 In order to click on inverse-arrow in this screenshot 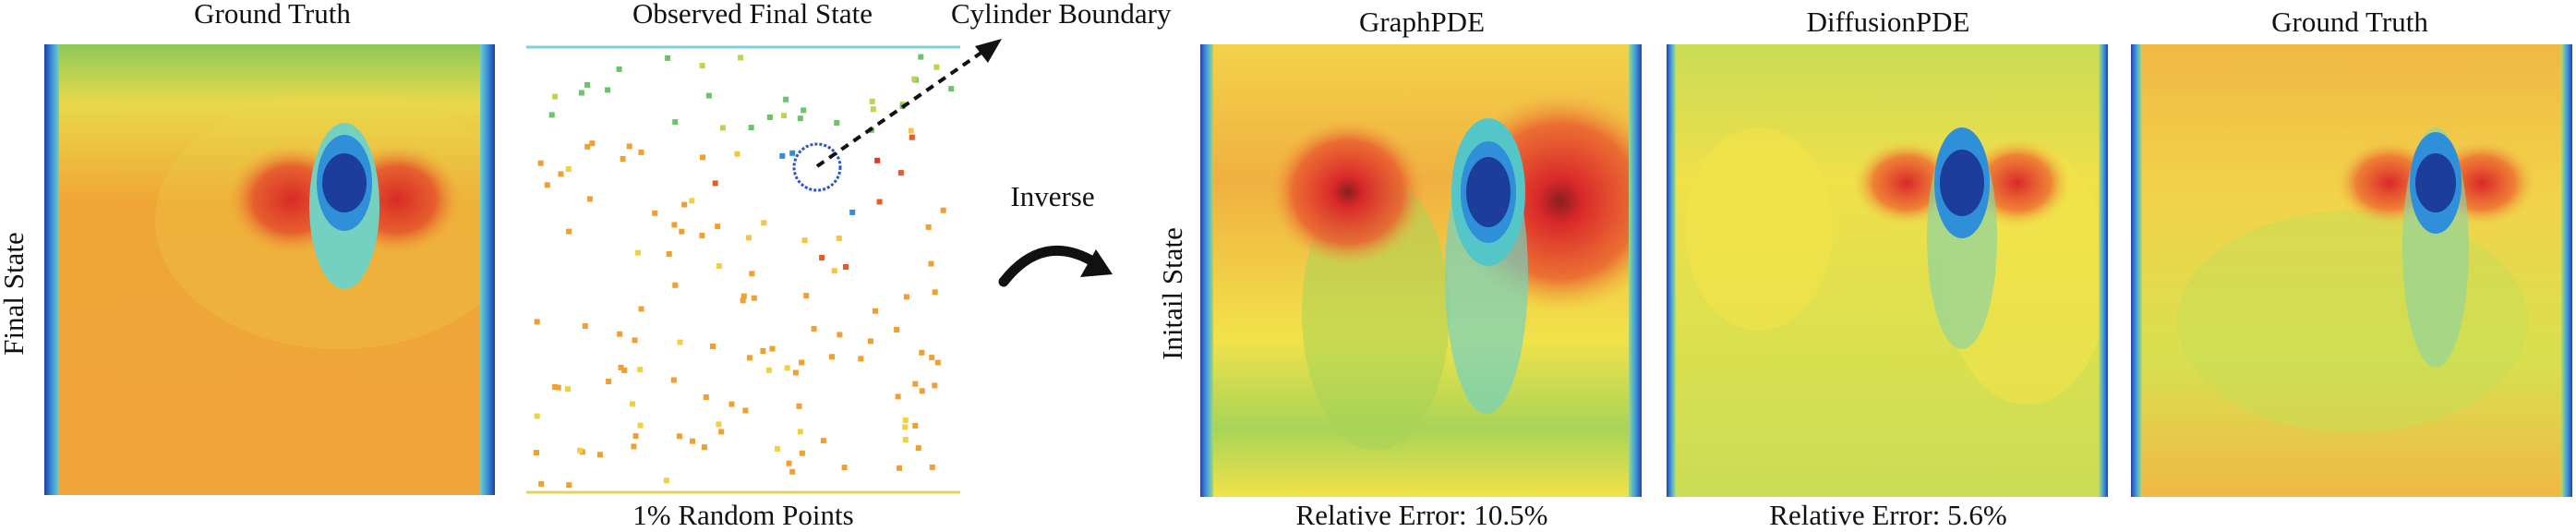, I will do `click(1055, 266)`.